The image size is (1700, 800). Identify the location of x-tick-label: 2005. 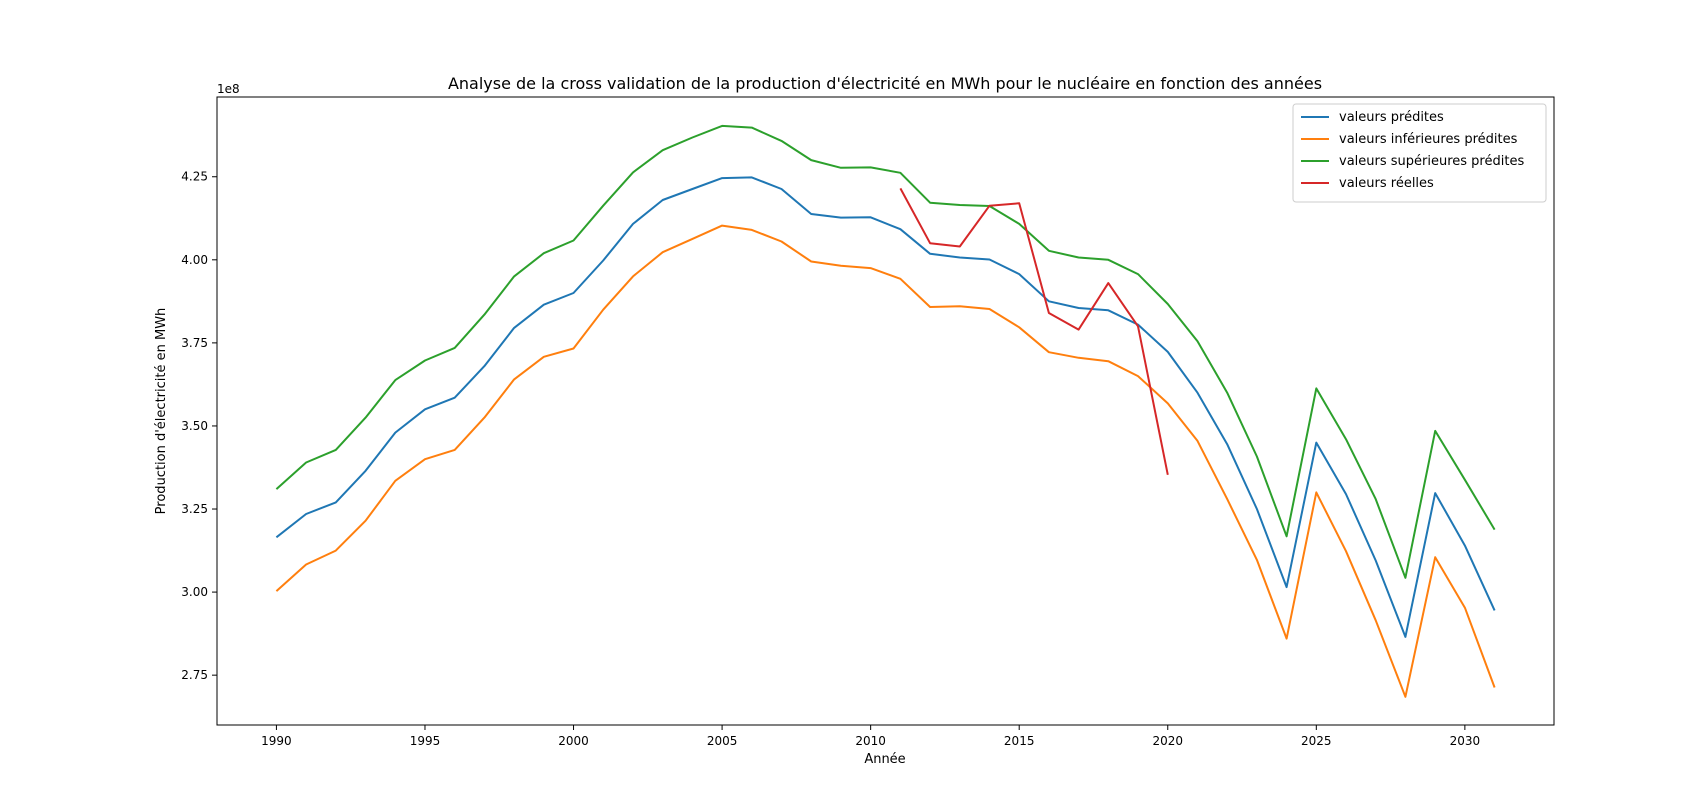
(722, 741).